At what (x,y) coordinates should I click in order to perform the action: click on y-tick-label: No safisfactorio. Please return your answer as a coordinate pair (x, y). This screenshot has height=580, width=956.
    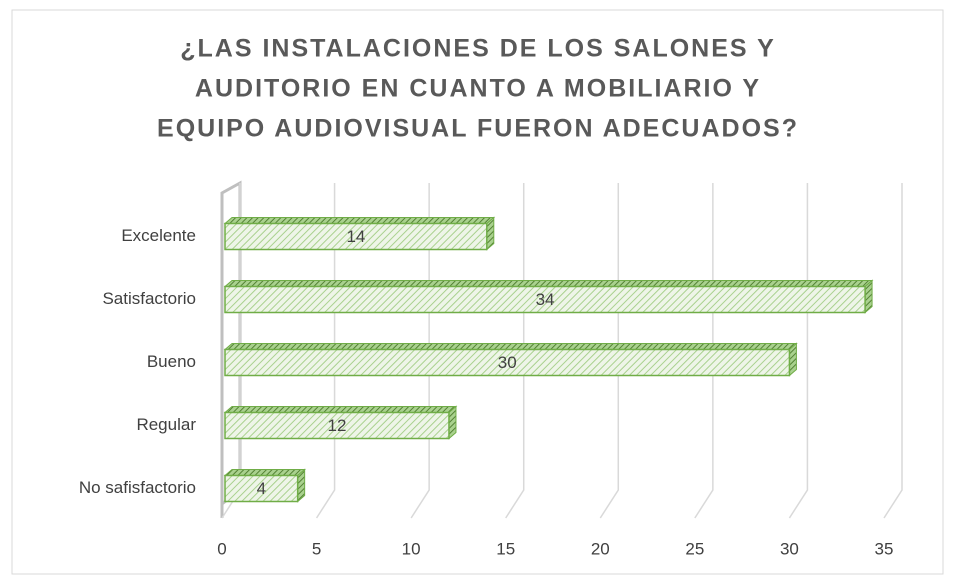
    Looking at the image, I should click on (137, 487).